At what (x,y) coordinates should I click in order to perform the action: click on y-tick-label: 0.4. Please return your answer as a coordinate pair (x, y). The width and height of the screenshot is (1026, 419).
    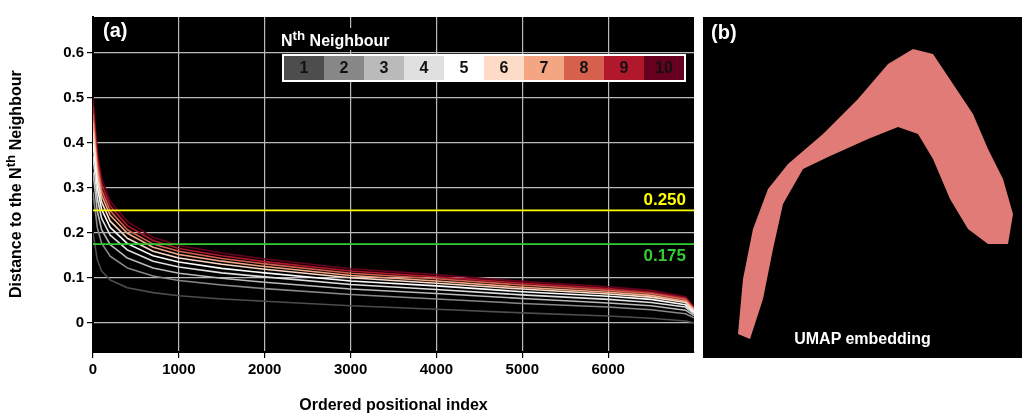
    Looking at the image, I should click on (74, 142).